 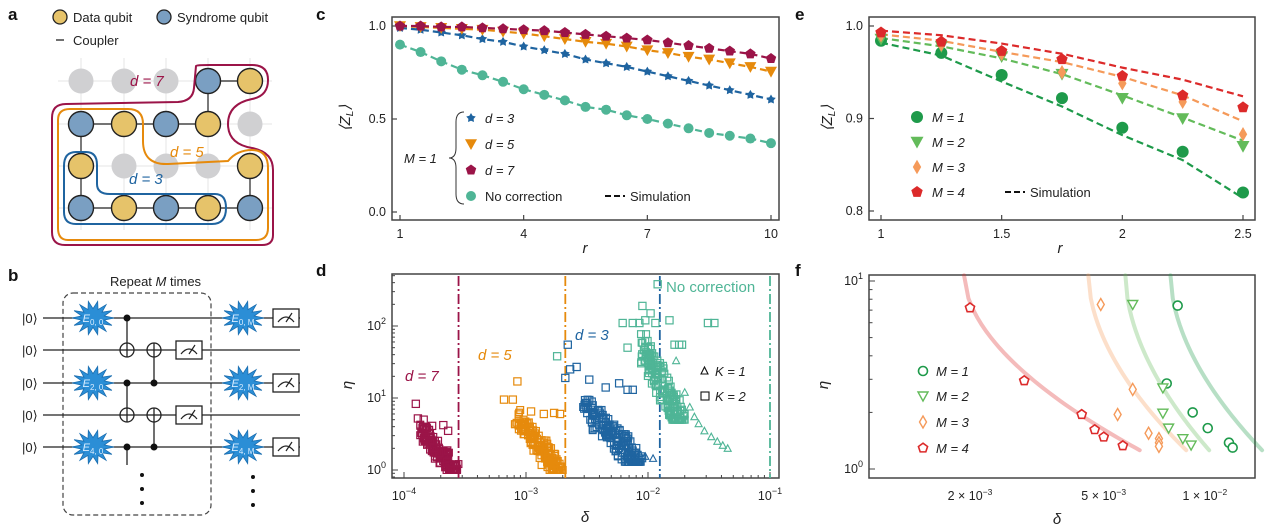 What do you see at coordinates (710, 287) in the screenshot?
I see `threshold-label-no-correction: No correction` at bounding box center [710, 287].